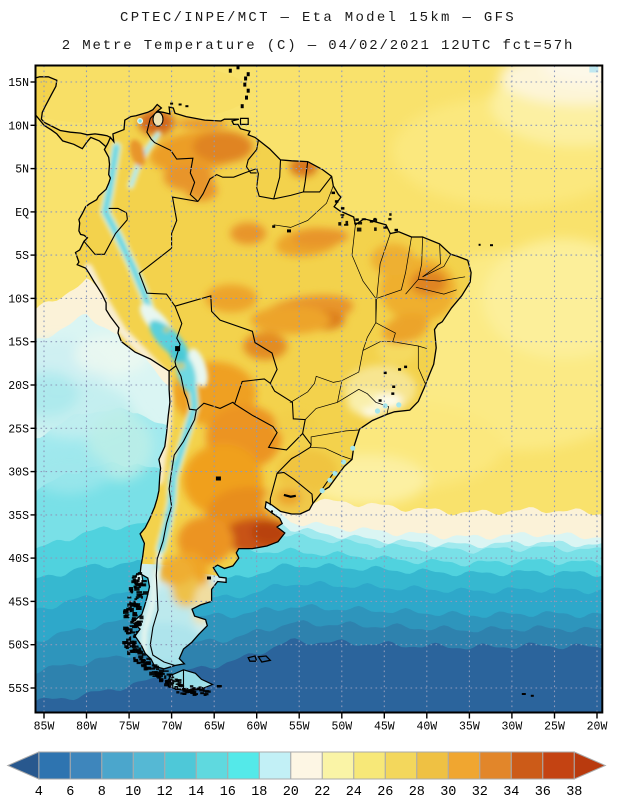 This screenshot has width=618, height=800. I want to click on svg-text: 70W, so click(171, 727).